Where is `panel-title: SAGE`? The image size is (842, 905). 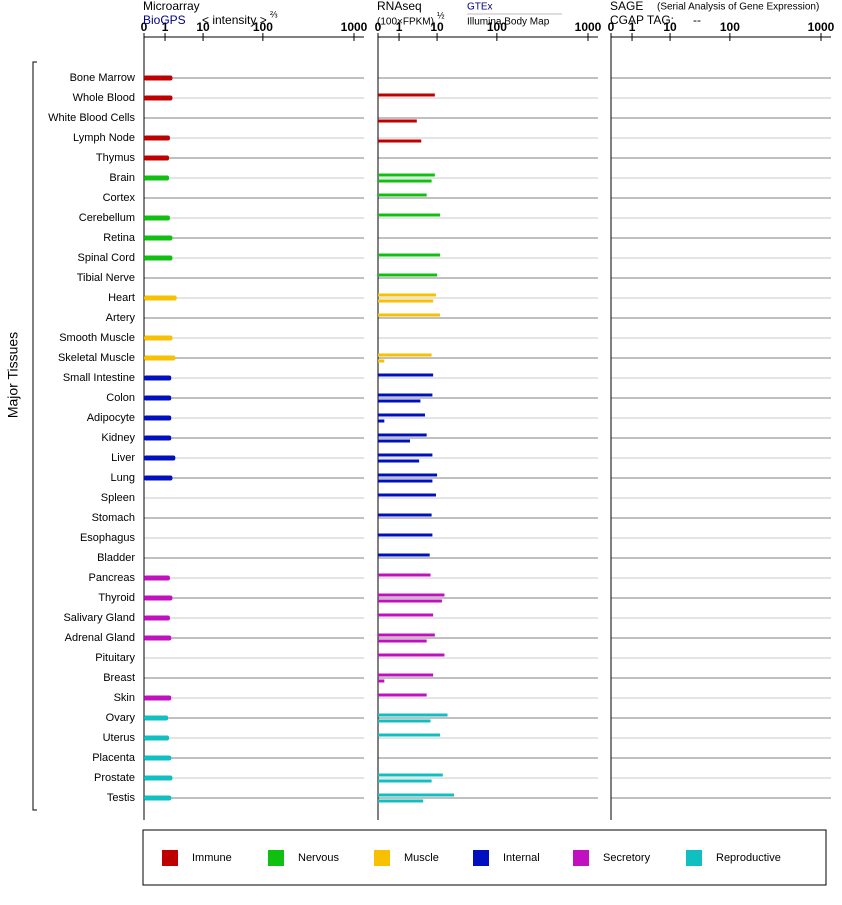 panel-title: SAGE is located at coordinates (626, 6).